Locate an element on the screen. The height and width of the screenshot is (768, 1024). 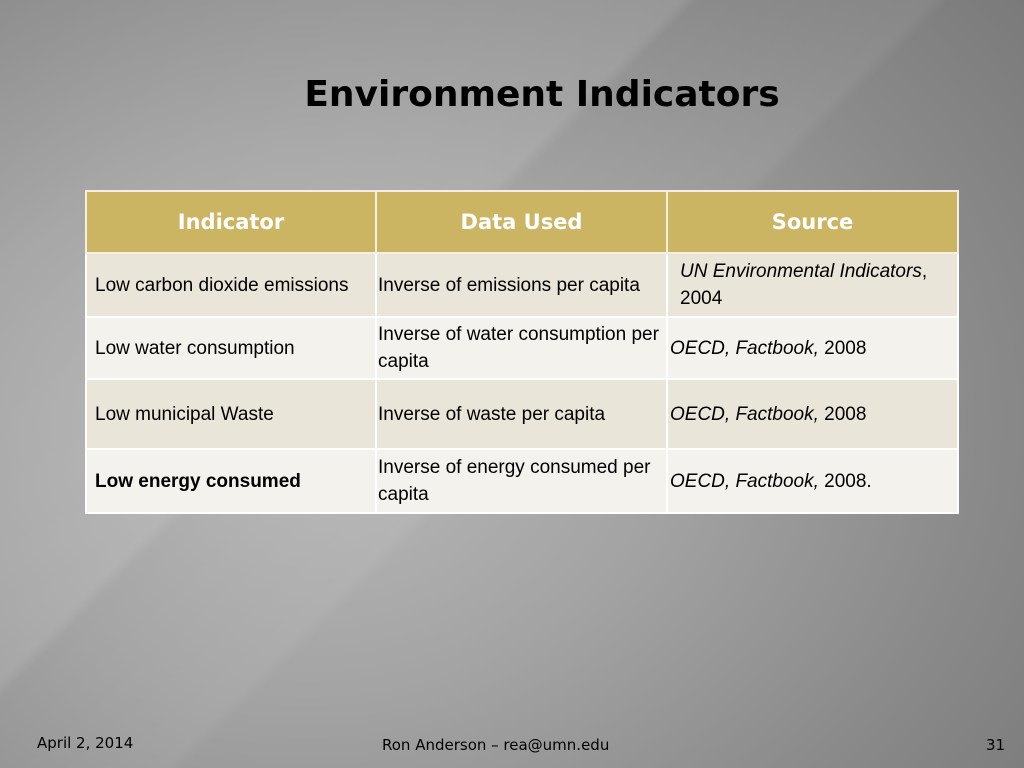
table-header-row: Indicator Data Used Source is located at coordinates (522, 222).